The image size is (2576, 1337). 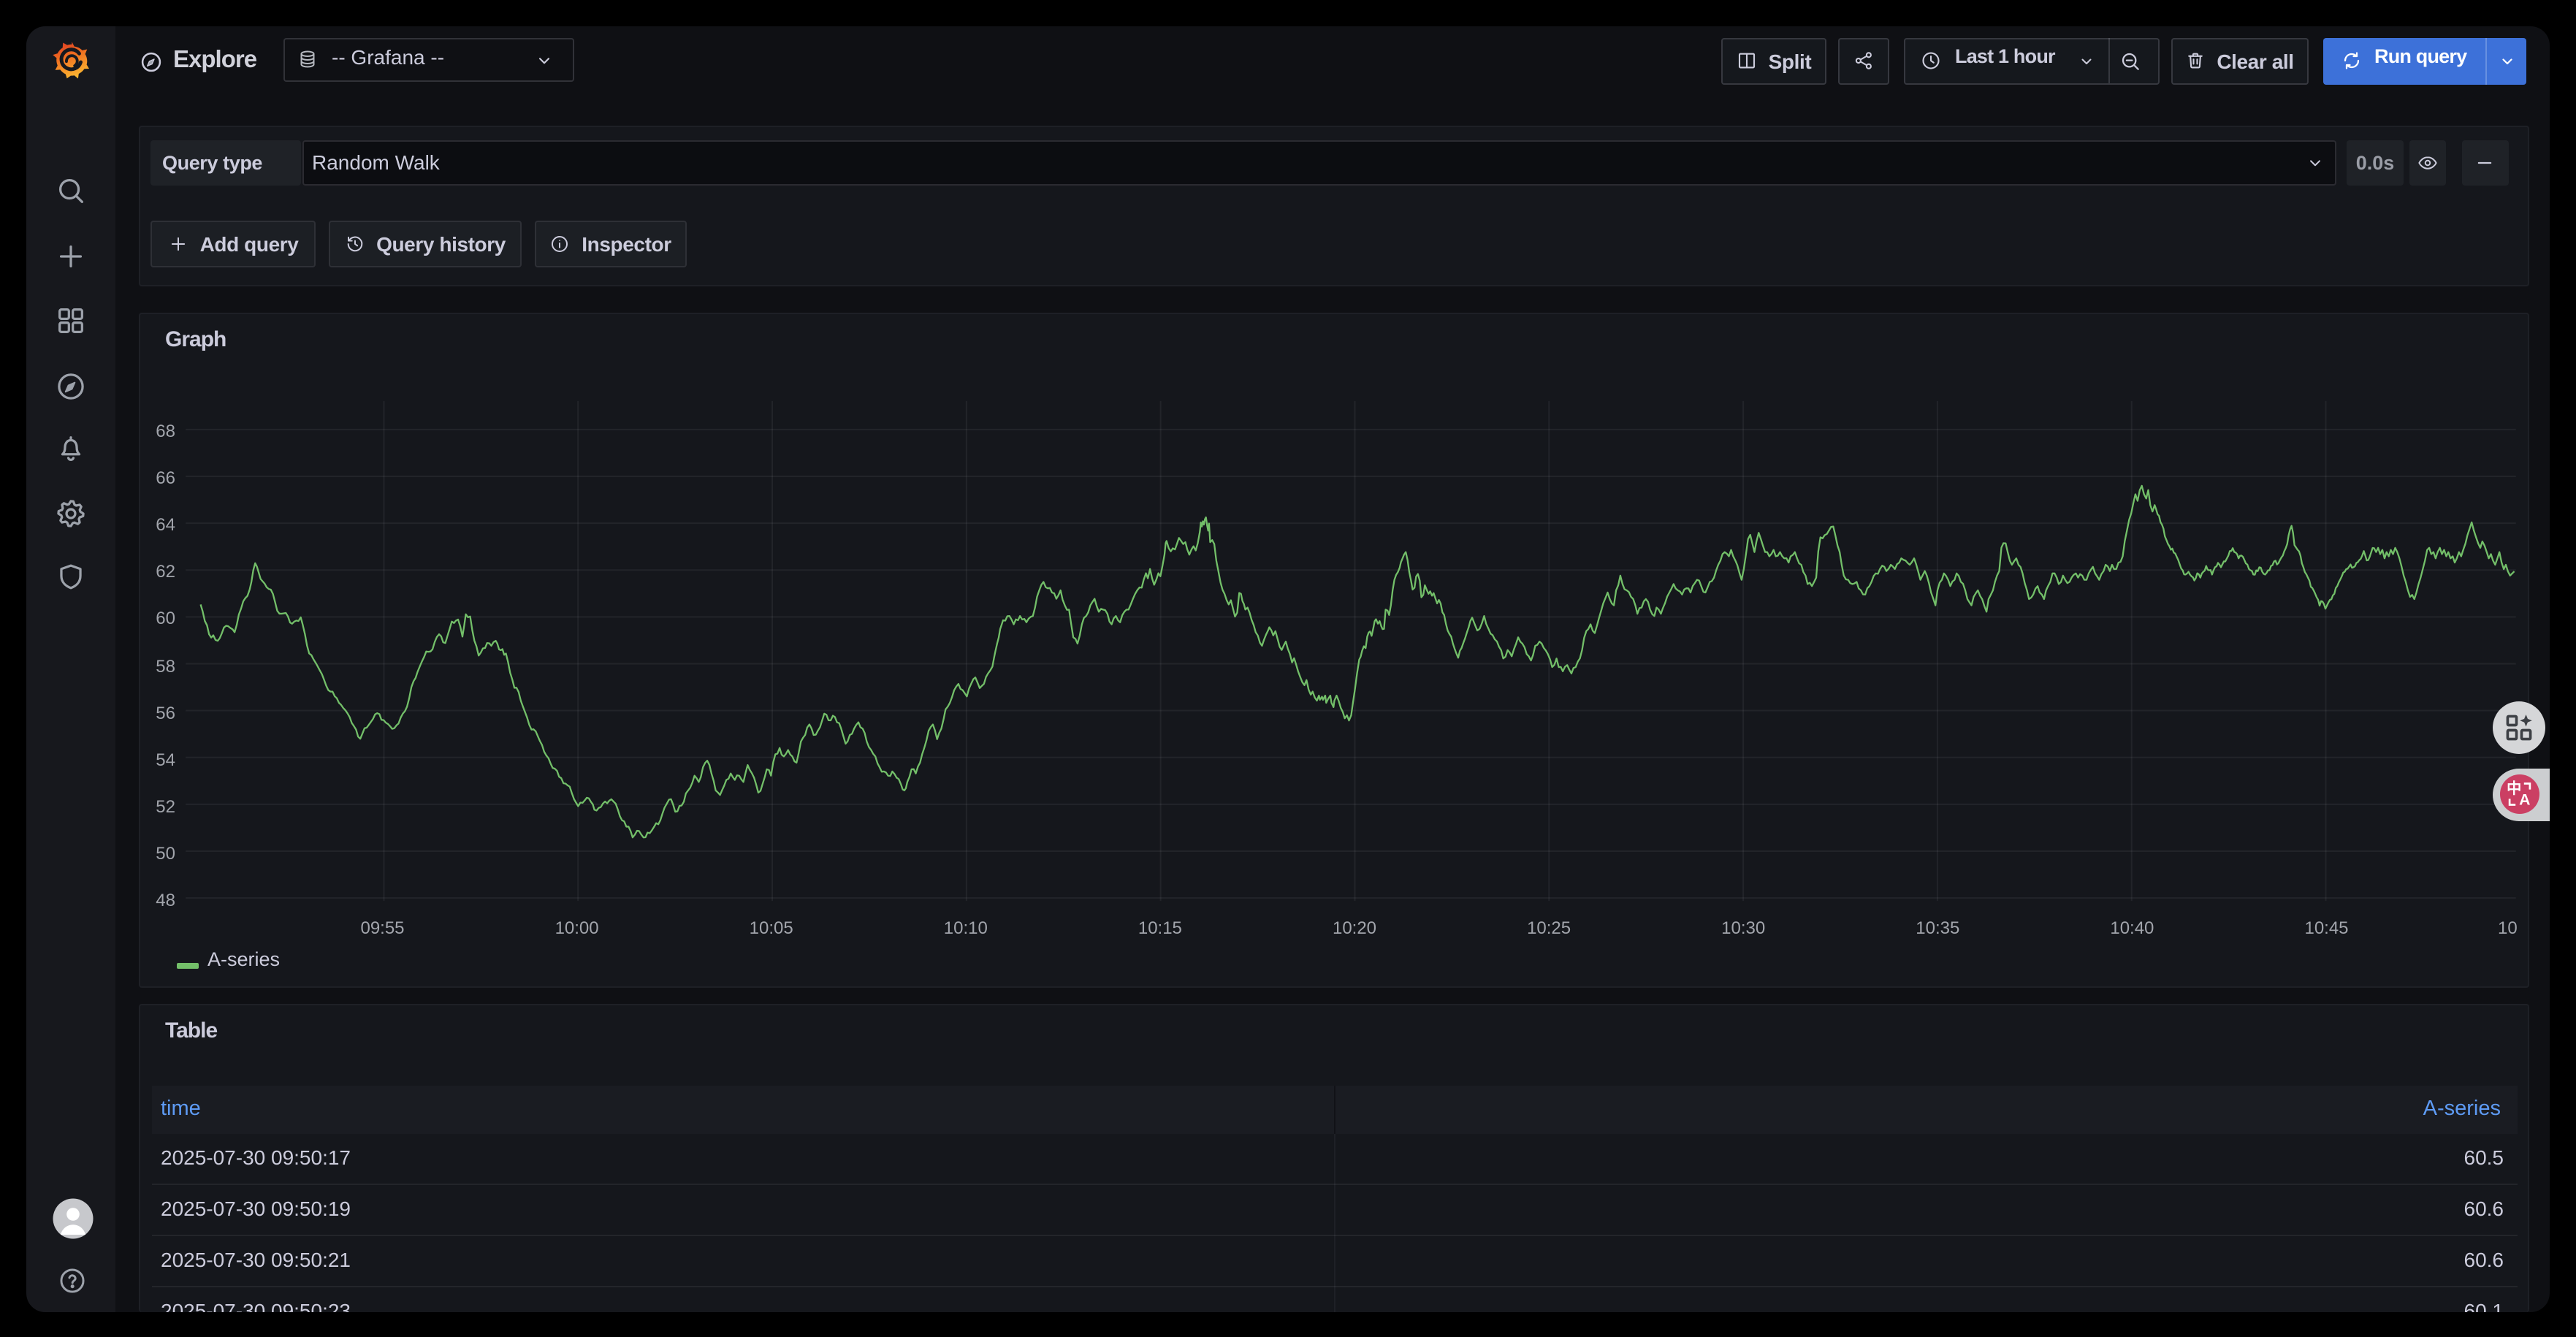 I want to click on svg-text: 中, so click(x=2514, y=788).